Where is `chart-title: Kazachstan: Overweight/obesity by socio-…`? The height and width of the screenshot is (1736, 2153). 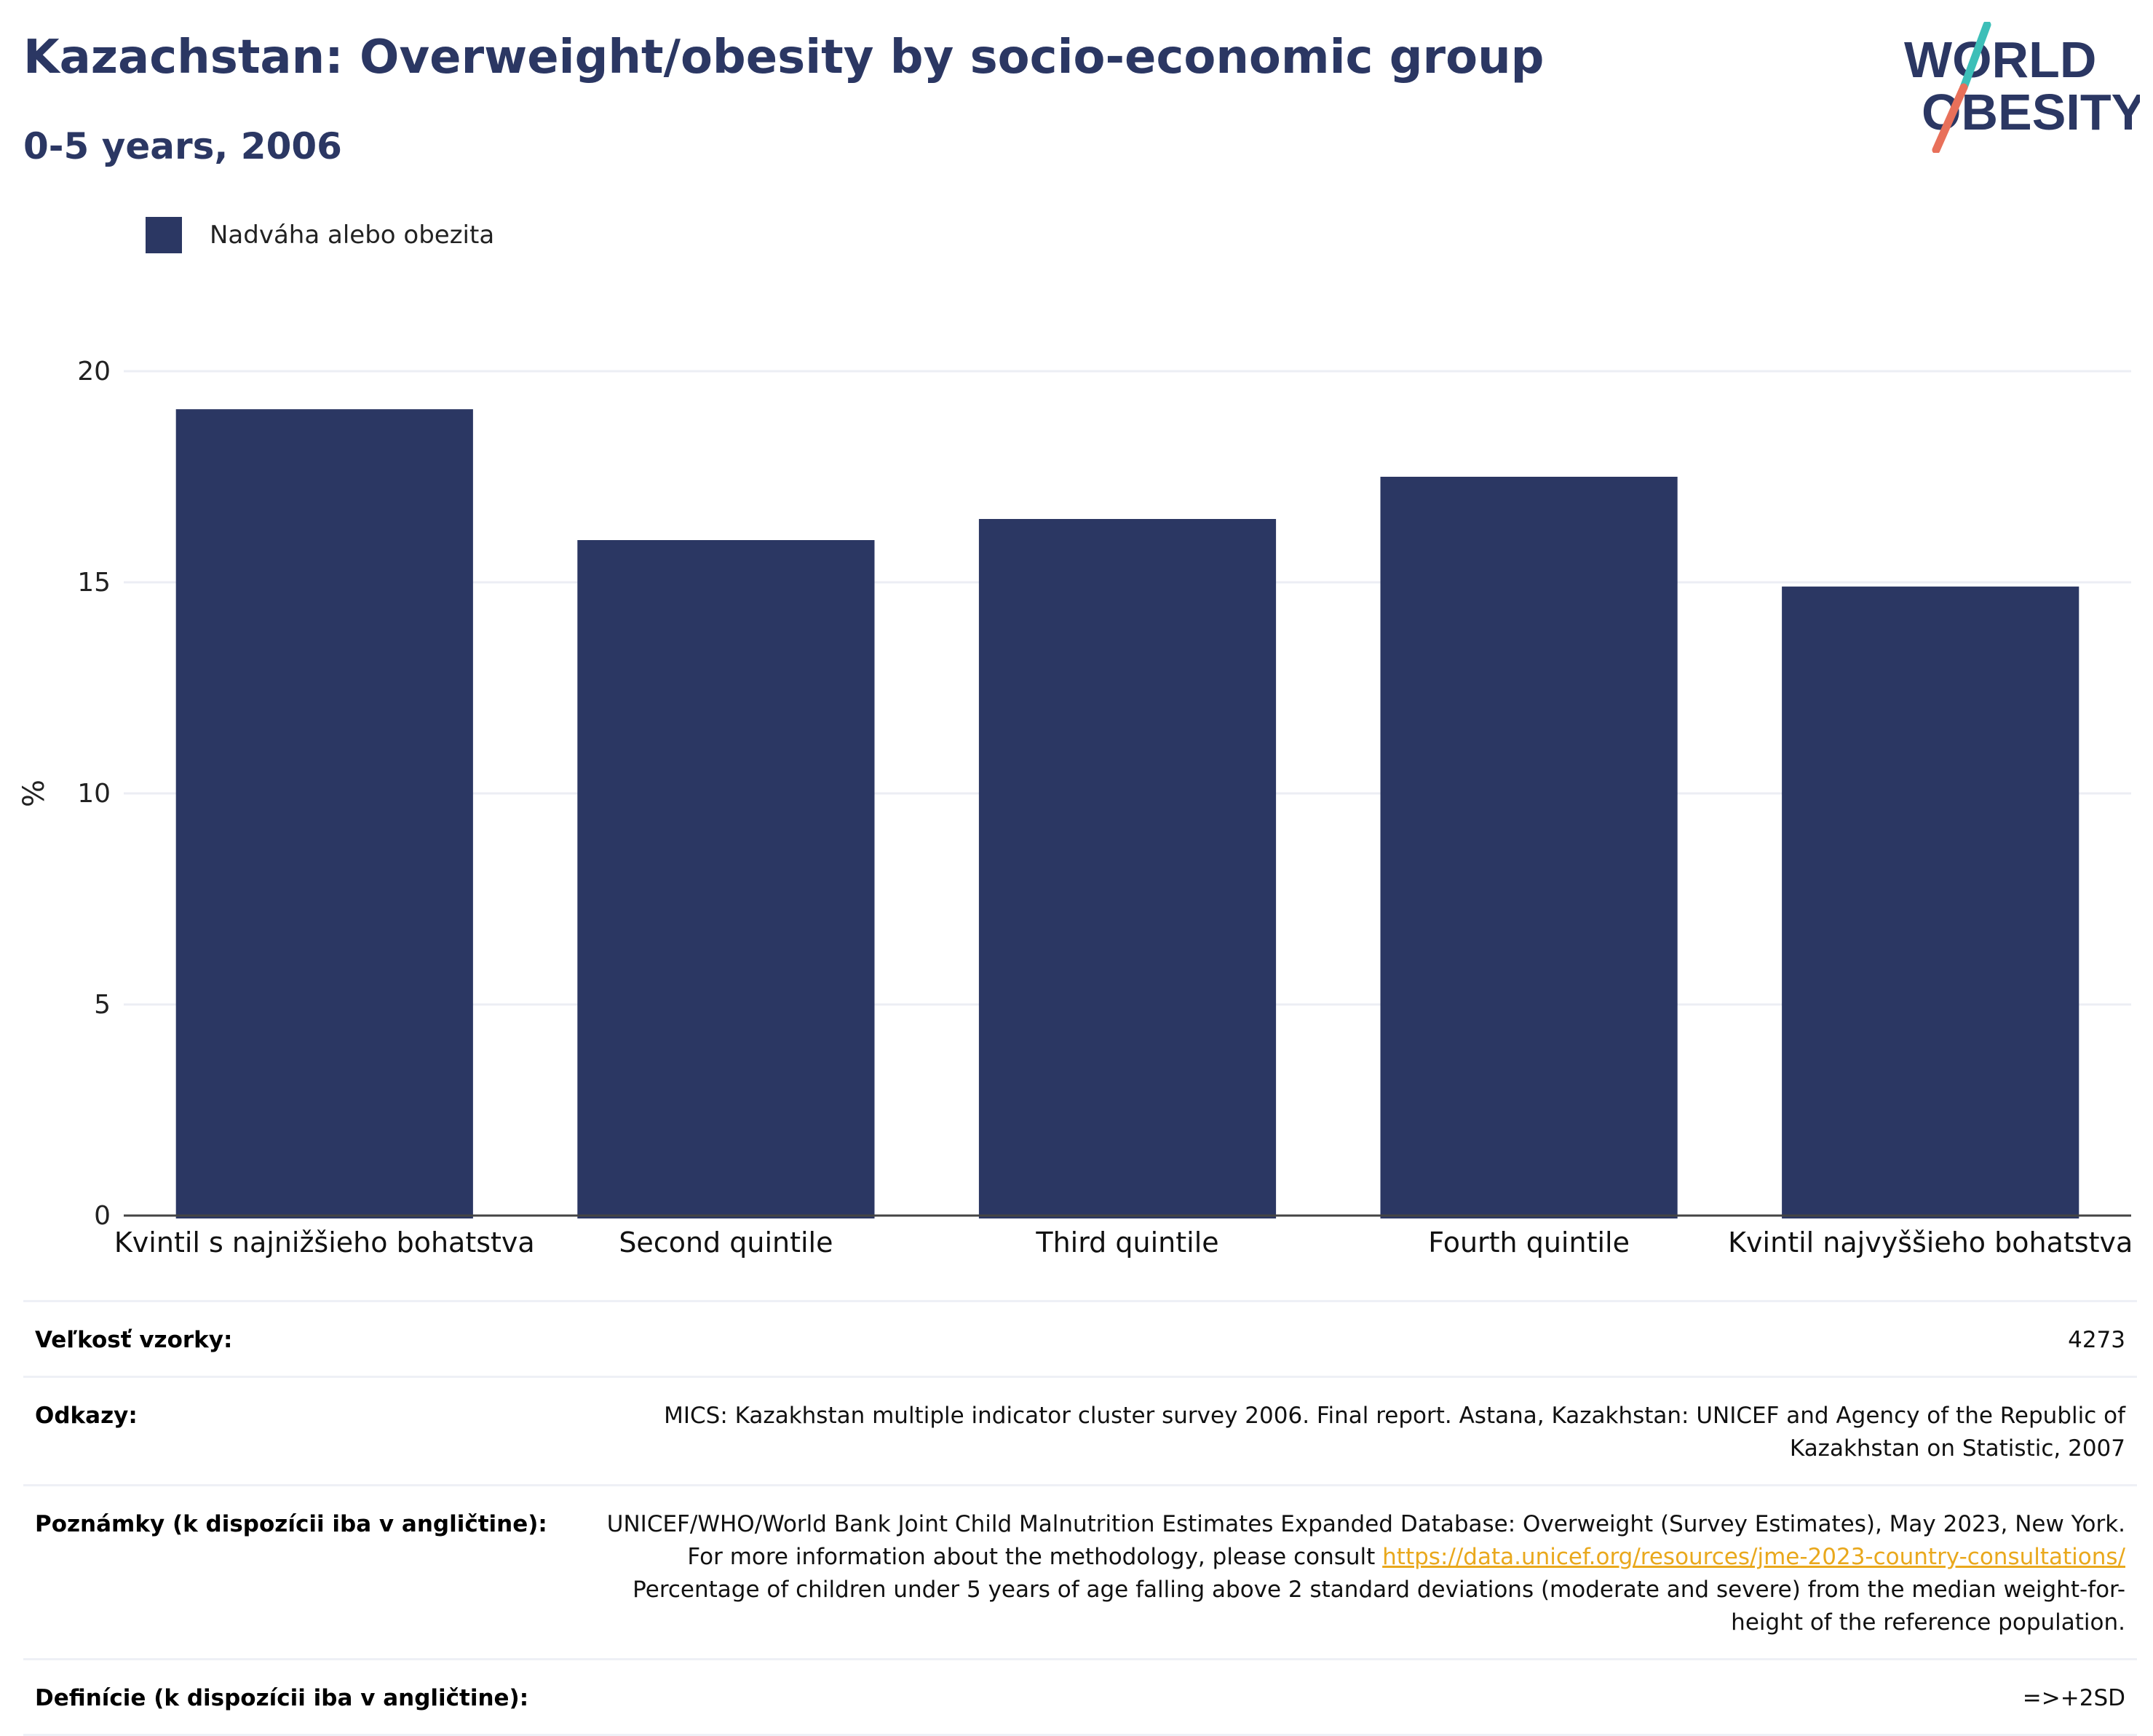 chart-title: Kazachstan: Overweight/obesity by socio-… is located at coordinates (784, 57).